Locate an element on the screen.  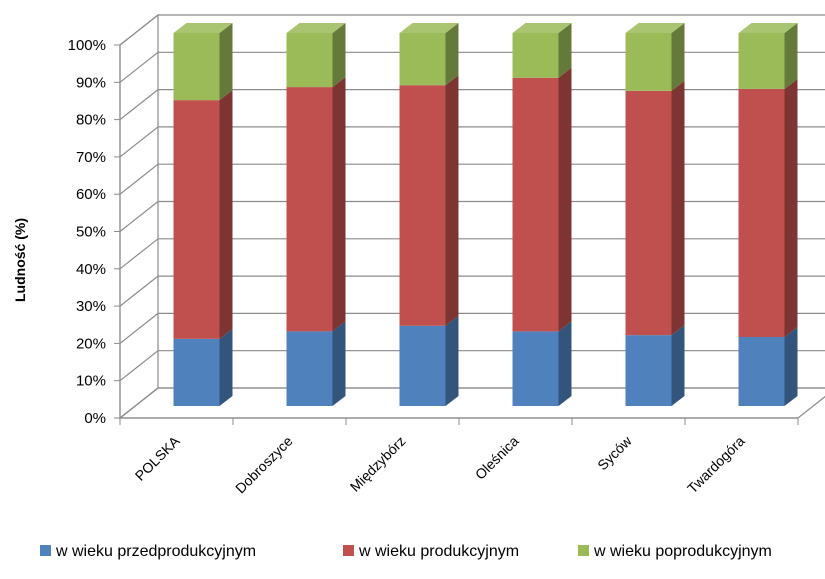
y-tick-label: 60% is located at coordinates (91, 194).